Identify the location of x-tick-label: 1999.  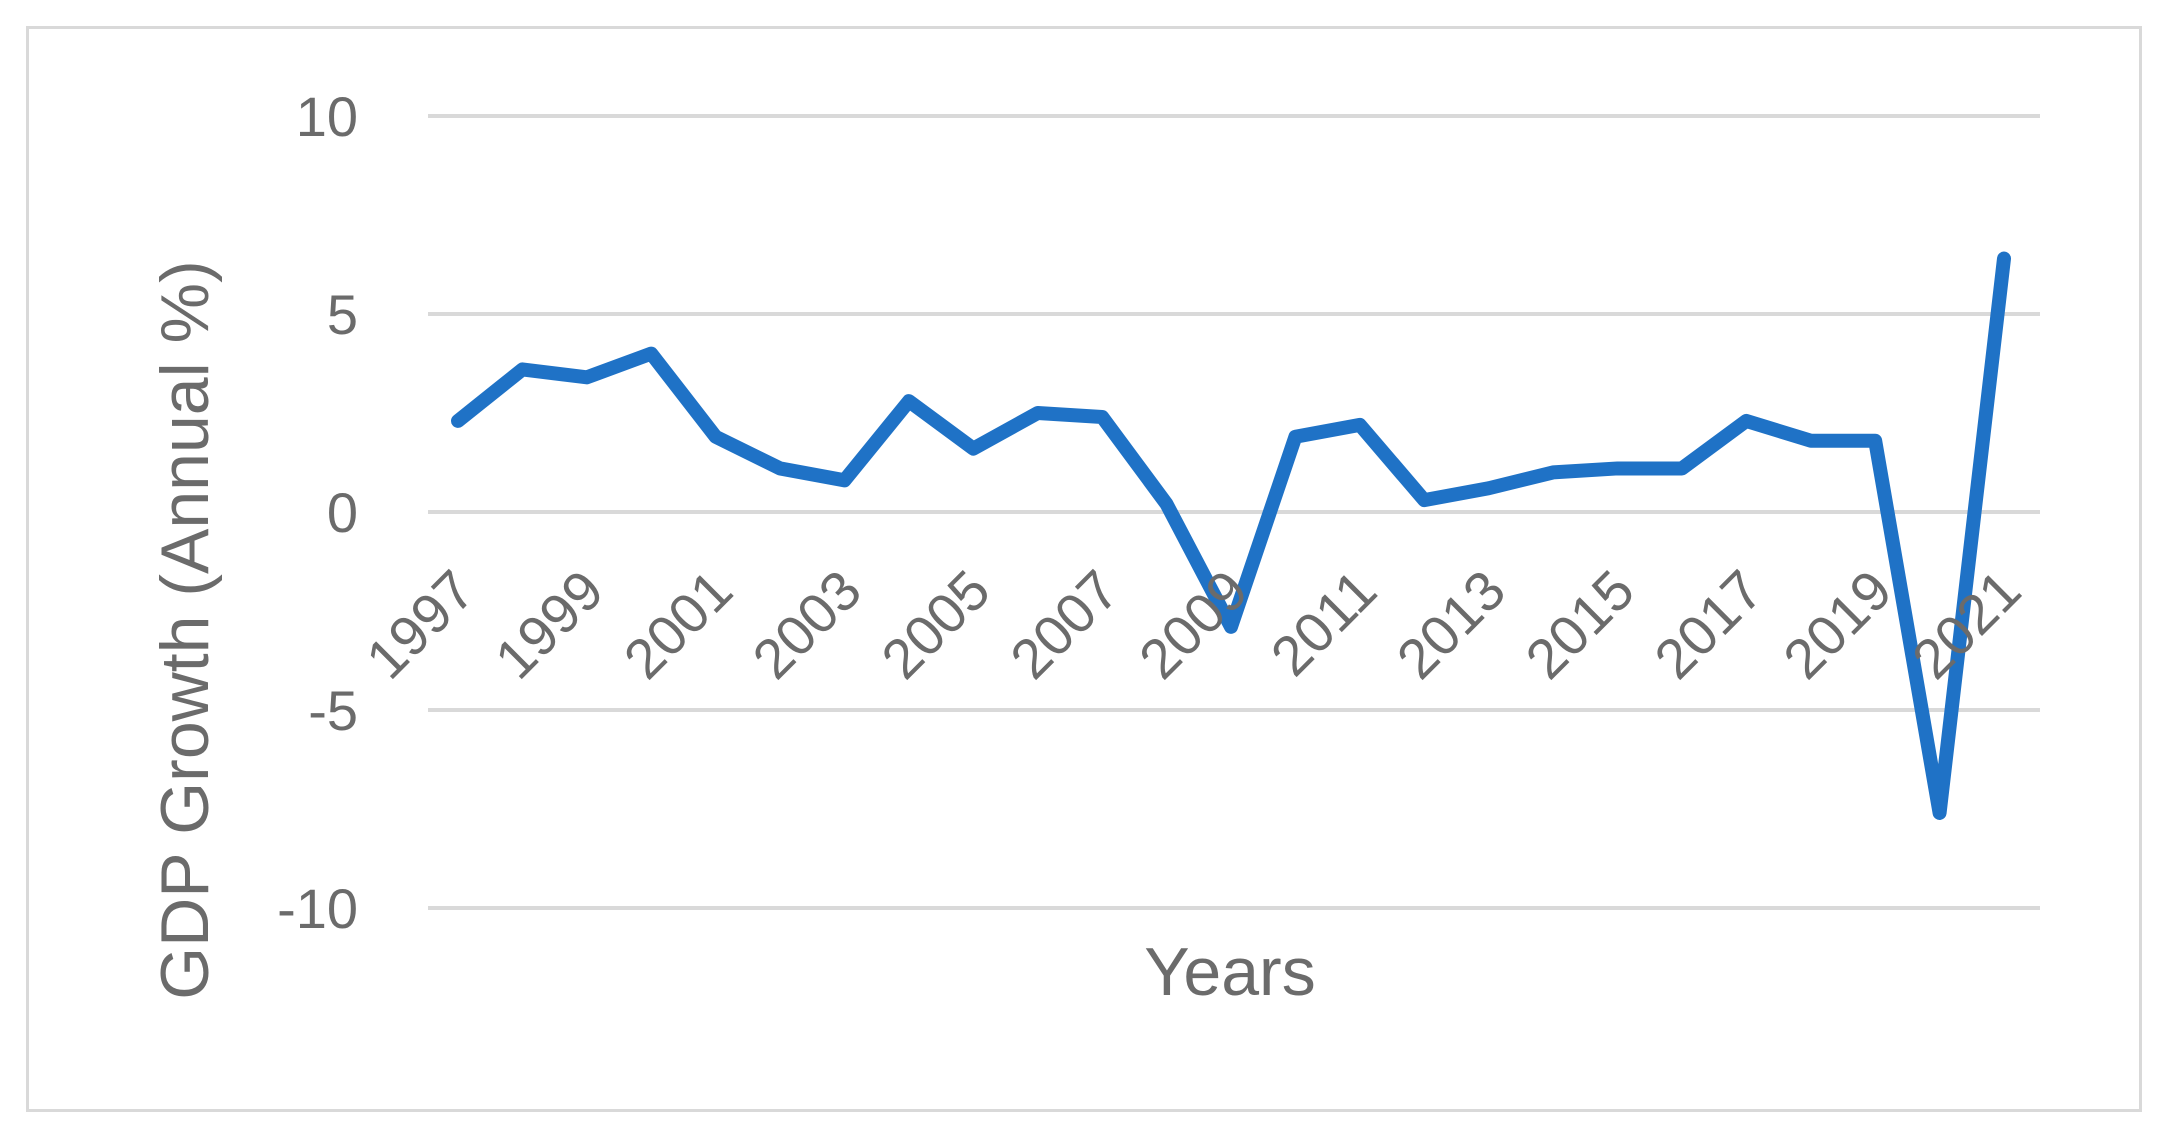
(549, 624).